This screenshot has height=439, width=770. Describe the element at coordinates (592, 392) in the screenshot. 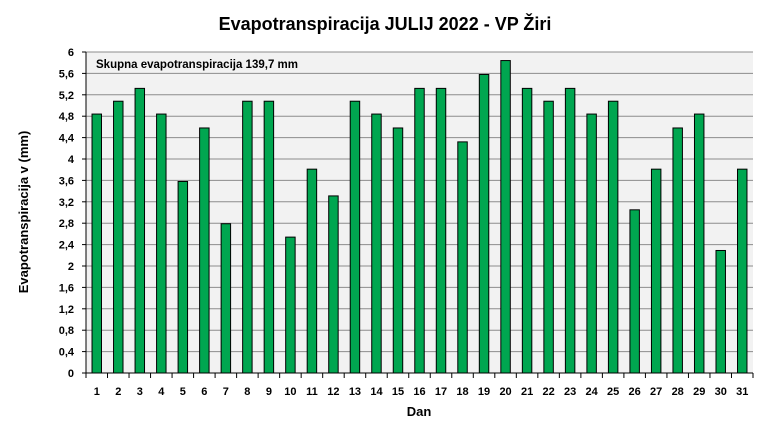

I see `x-tick-label: 24` at that location.